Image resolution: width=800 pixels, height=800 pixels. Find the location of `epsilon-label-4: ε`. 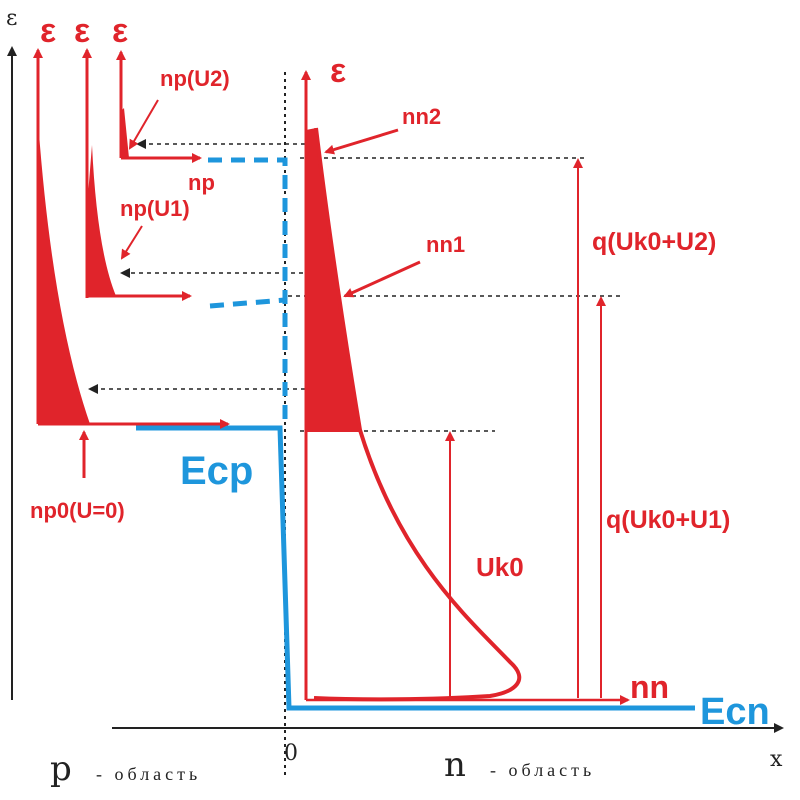

epsilon-label-4: ε is located at coordinates (338, 71).